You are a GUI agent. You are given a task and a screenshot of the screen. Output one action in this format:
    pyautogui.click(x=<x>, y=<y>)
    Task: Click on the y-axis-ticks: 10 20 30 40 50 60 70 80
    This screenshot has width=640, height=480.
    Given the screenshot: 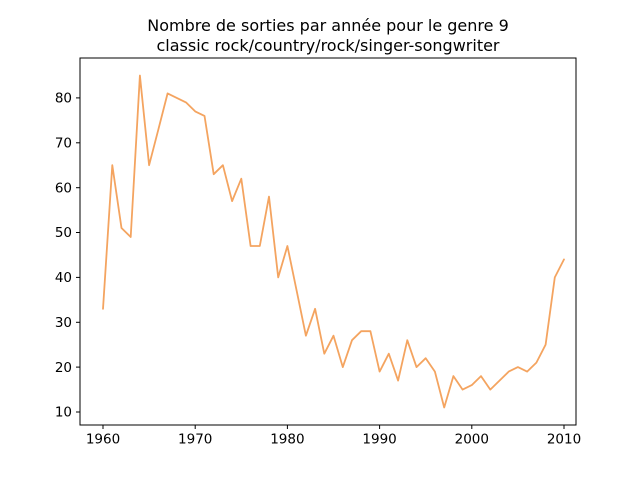 What is the action you would take?
    pyautogui.click(x=67, y=256)
    